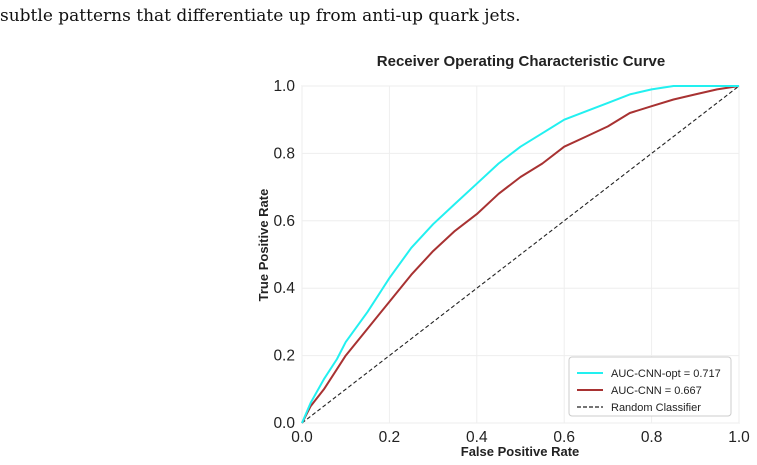 The width and height of the screenshot is (757, 465). Describe the element at coordinates (656, 408) in the screenshot. I see `legend-label-random: Random Classifier` at that location.